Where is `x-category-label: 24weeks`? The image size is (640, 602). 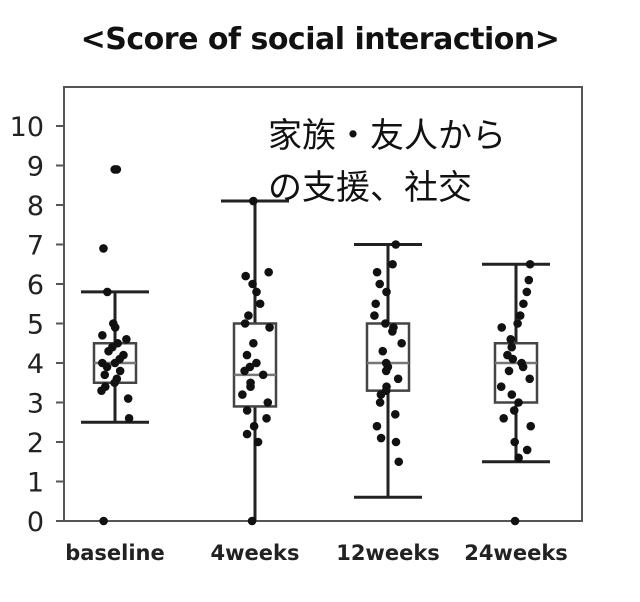 x-category-label: 24weeks is located at coordinates (516, 553).